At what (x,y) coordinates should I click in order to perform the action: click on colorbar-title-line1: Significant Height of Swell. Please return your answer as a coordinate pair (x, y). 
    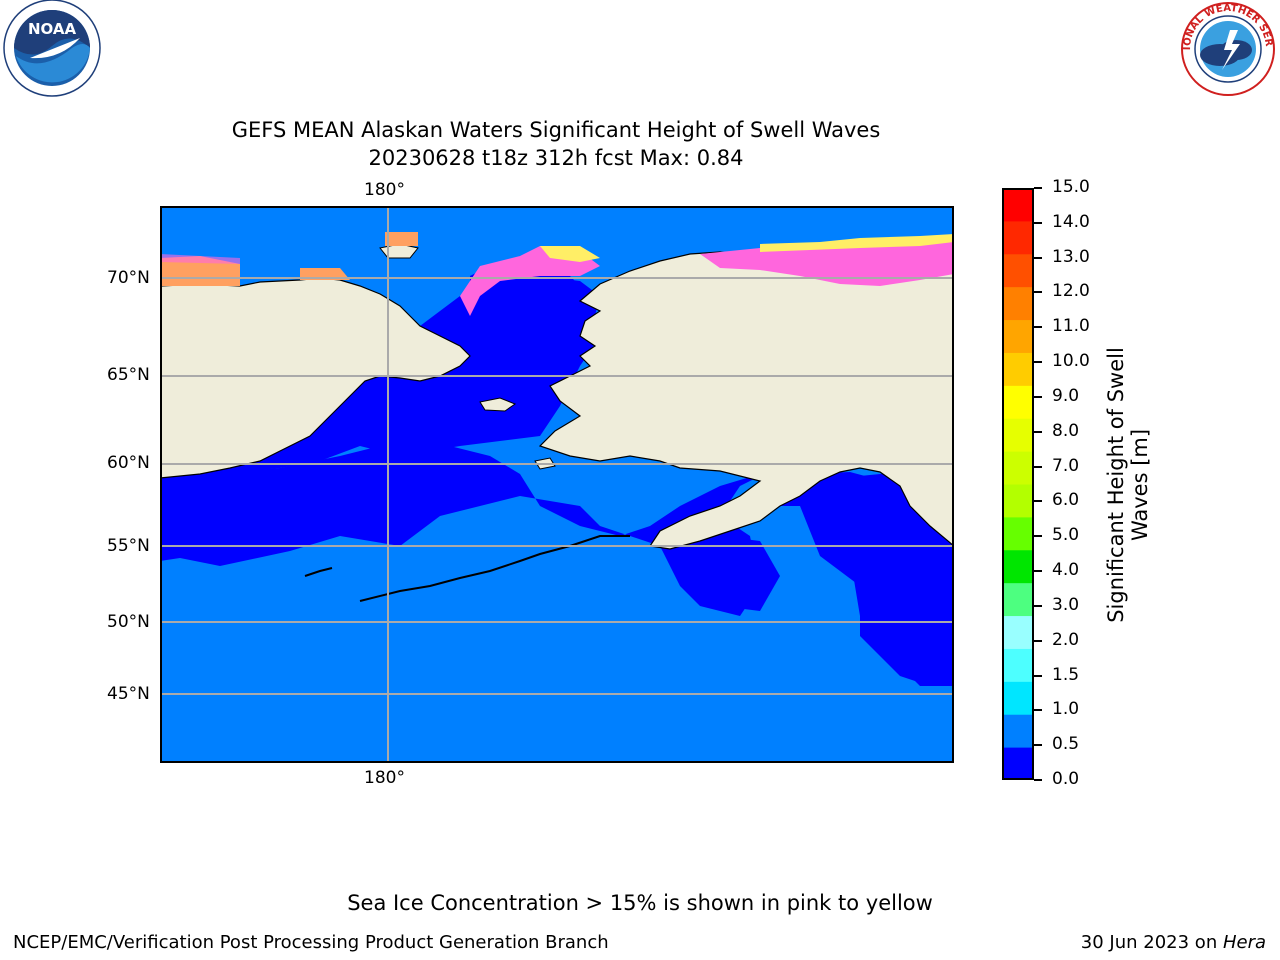
    Looking at the image, I should click on (1116, 485).